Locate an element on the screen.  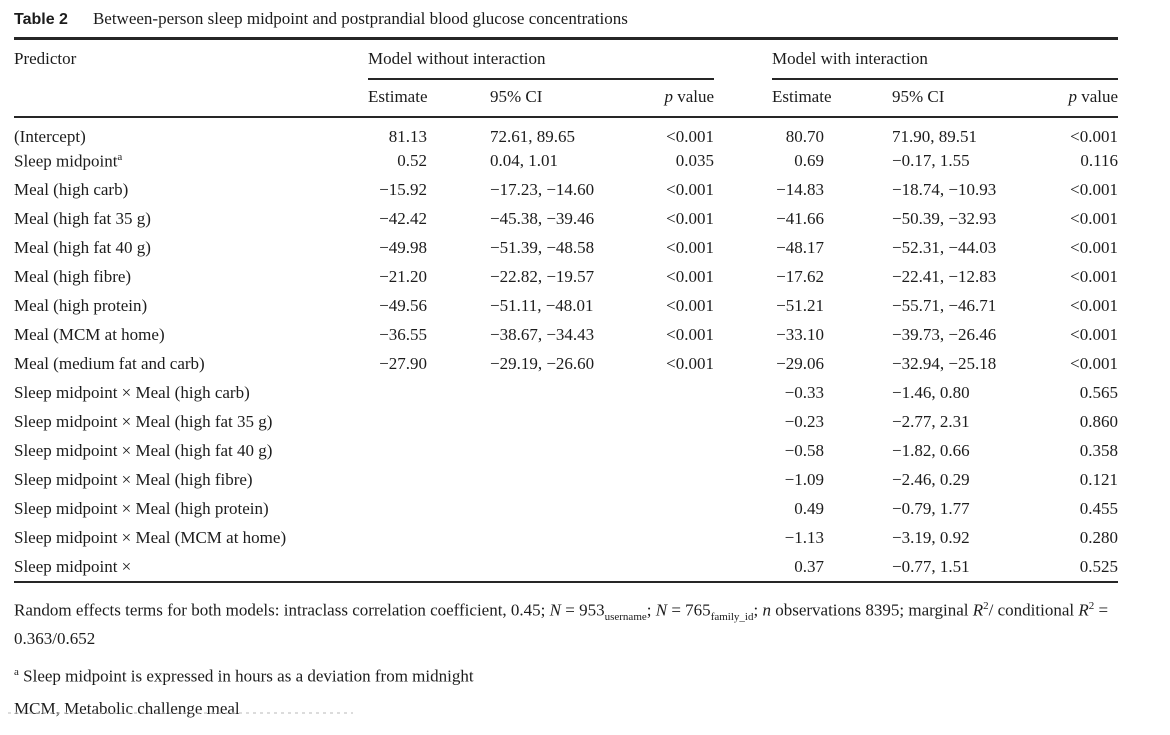
ci-cell-with: −52.31, −44.03 is located at coordinates (944, 247).